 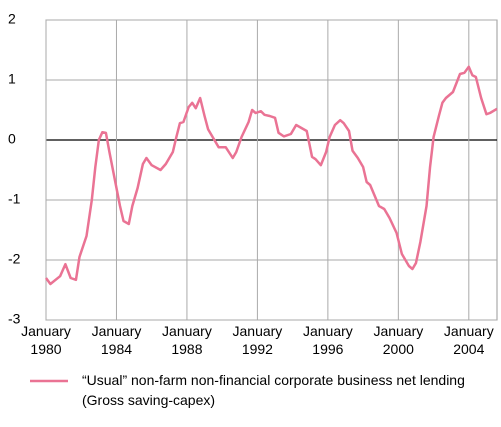 I want to click on x-tick-label: January 1988, so click(x=187, y=340).